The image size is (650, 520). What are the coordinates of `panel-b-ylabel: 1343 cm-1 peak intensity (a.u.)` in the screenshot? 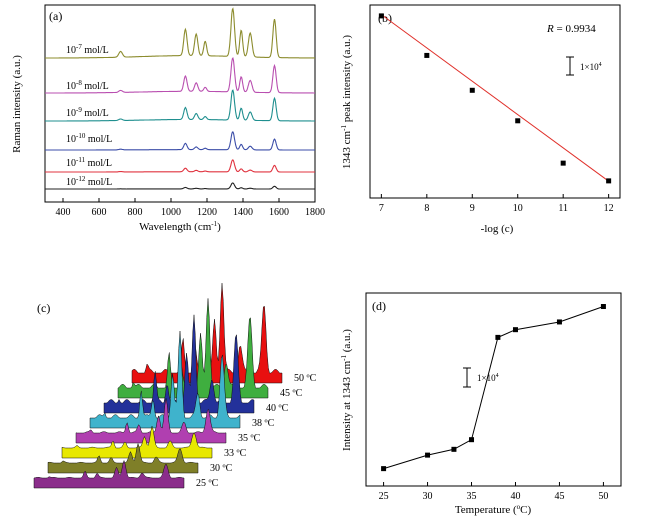 It's located at (346, 102).